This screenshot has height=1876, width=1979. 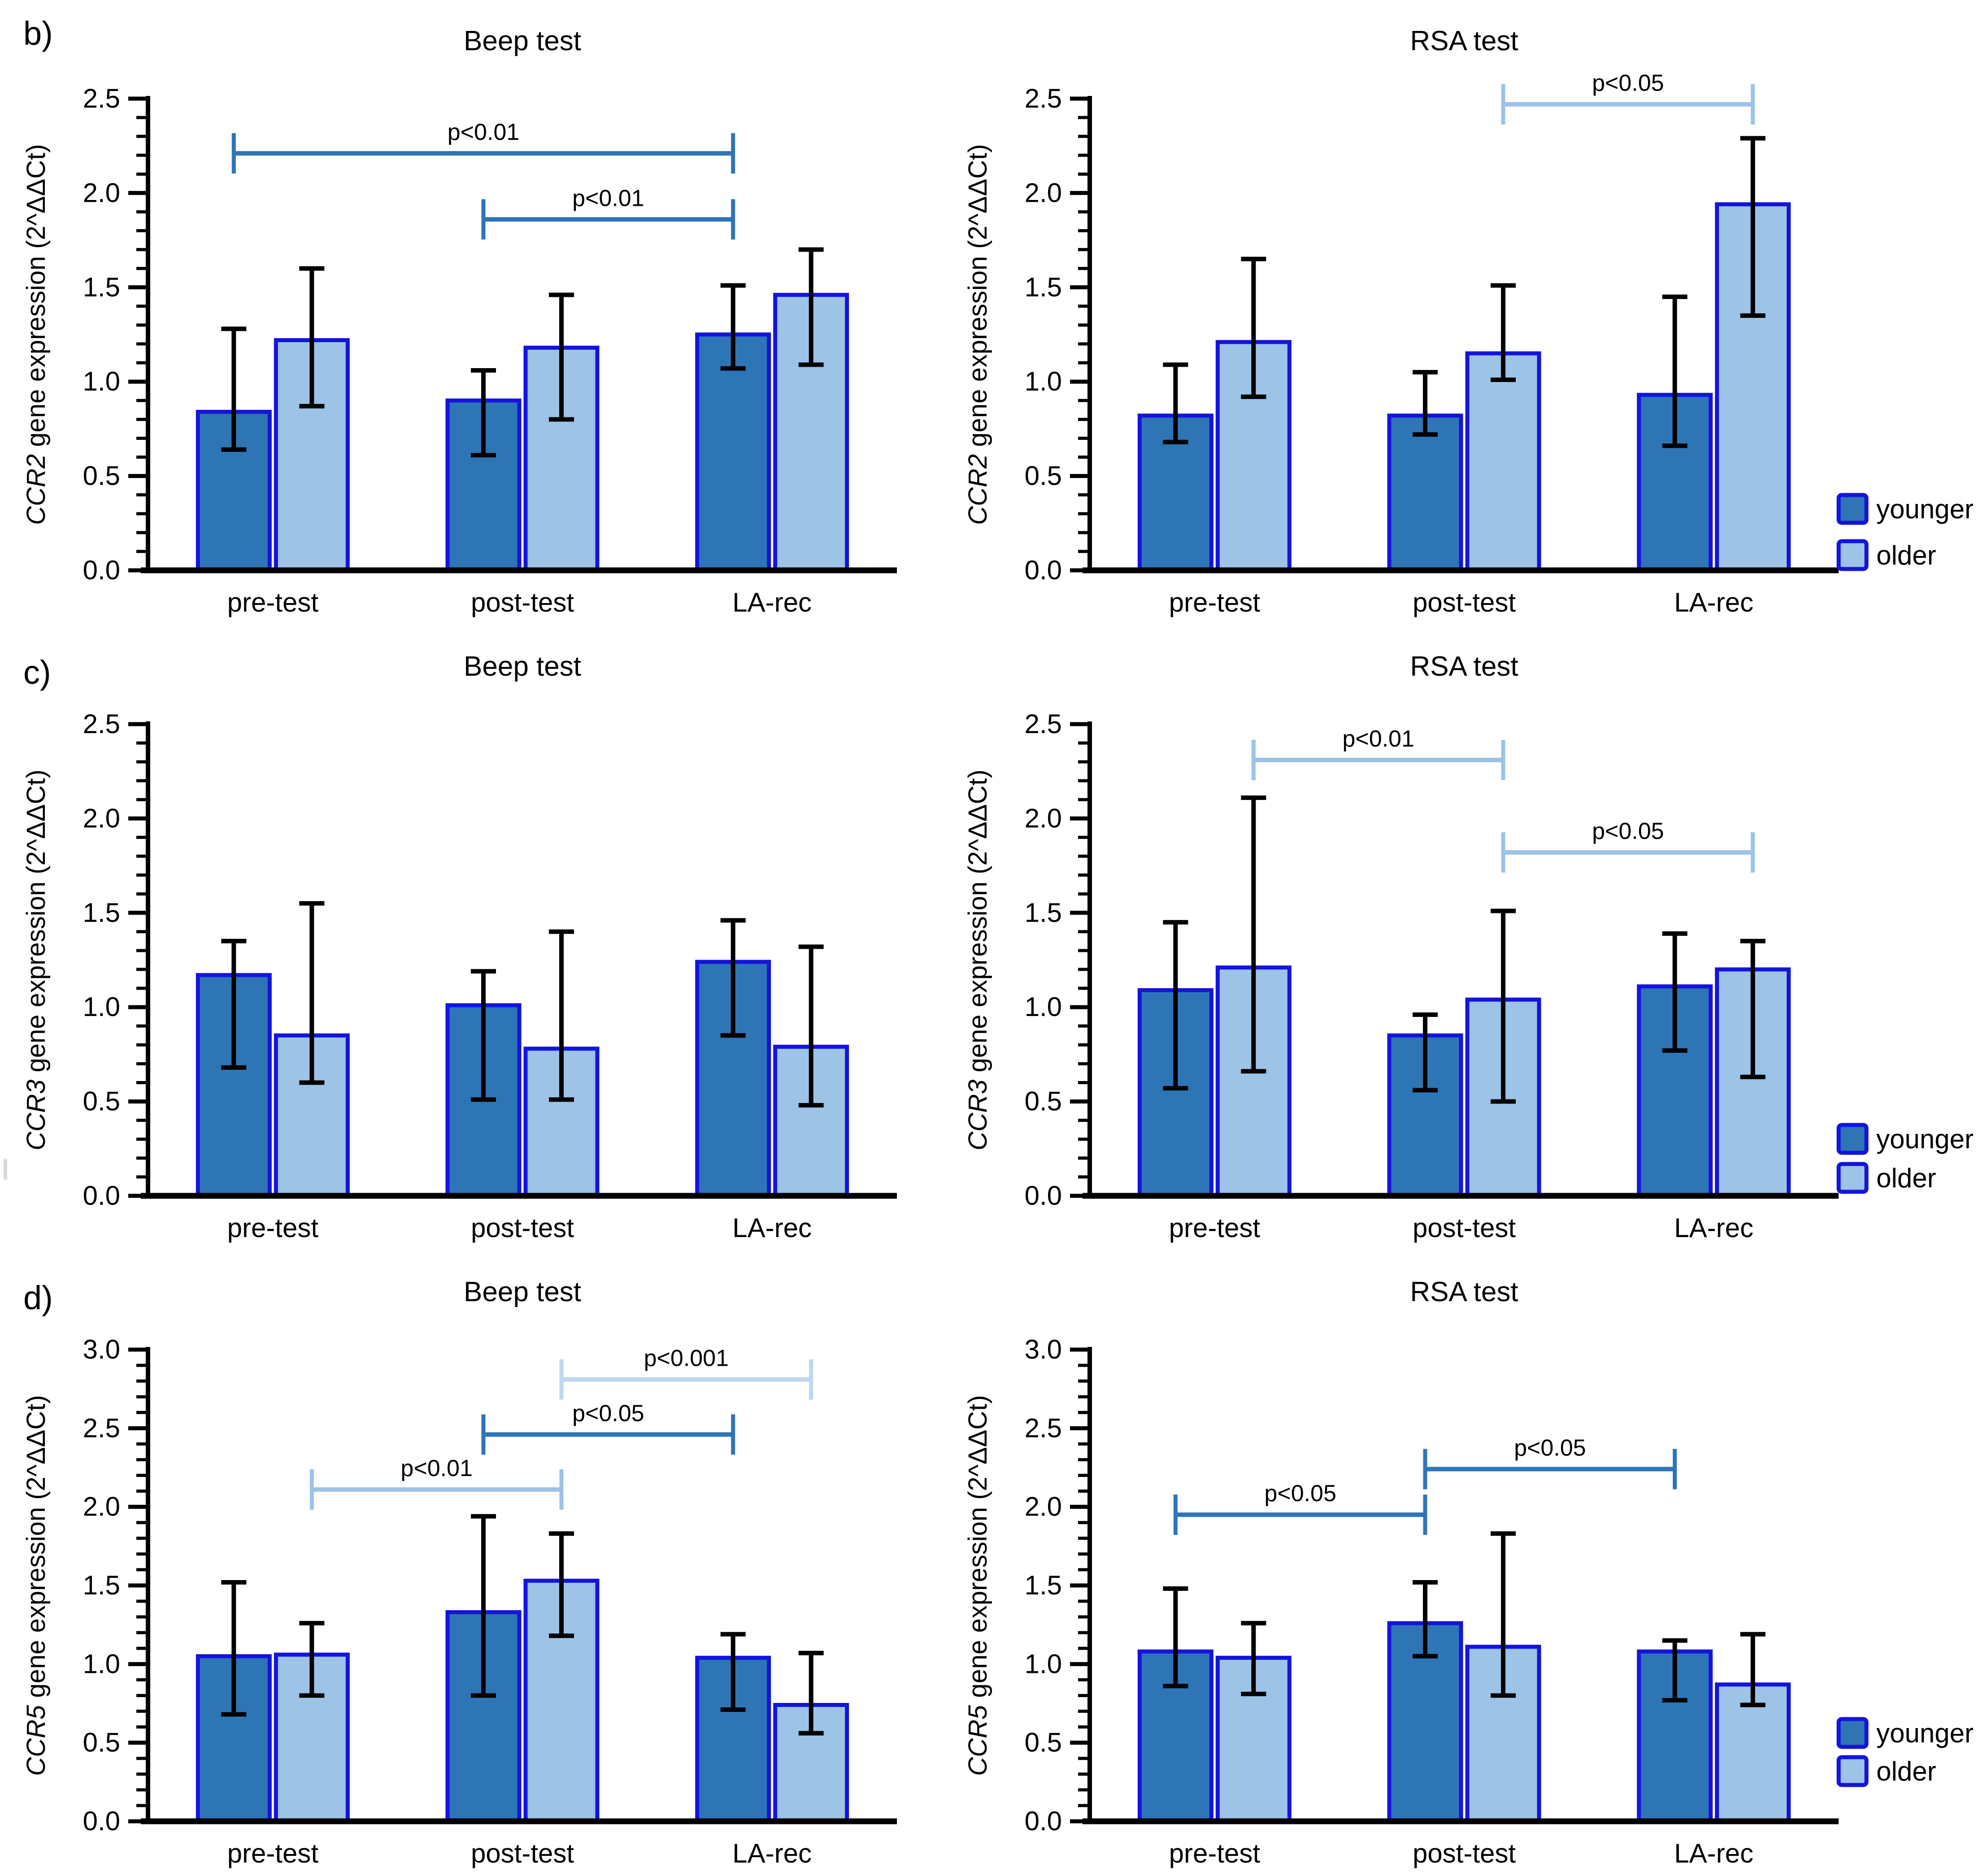 What do you see at coordinates (1628, 831) in the screenshot?
I see `bracket-p-label: p<0.05` at bounding box center [1628, 831].